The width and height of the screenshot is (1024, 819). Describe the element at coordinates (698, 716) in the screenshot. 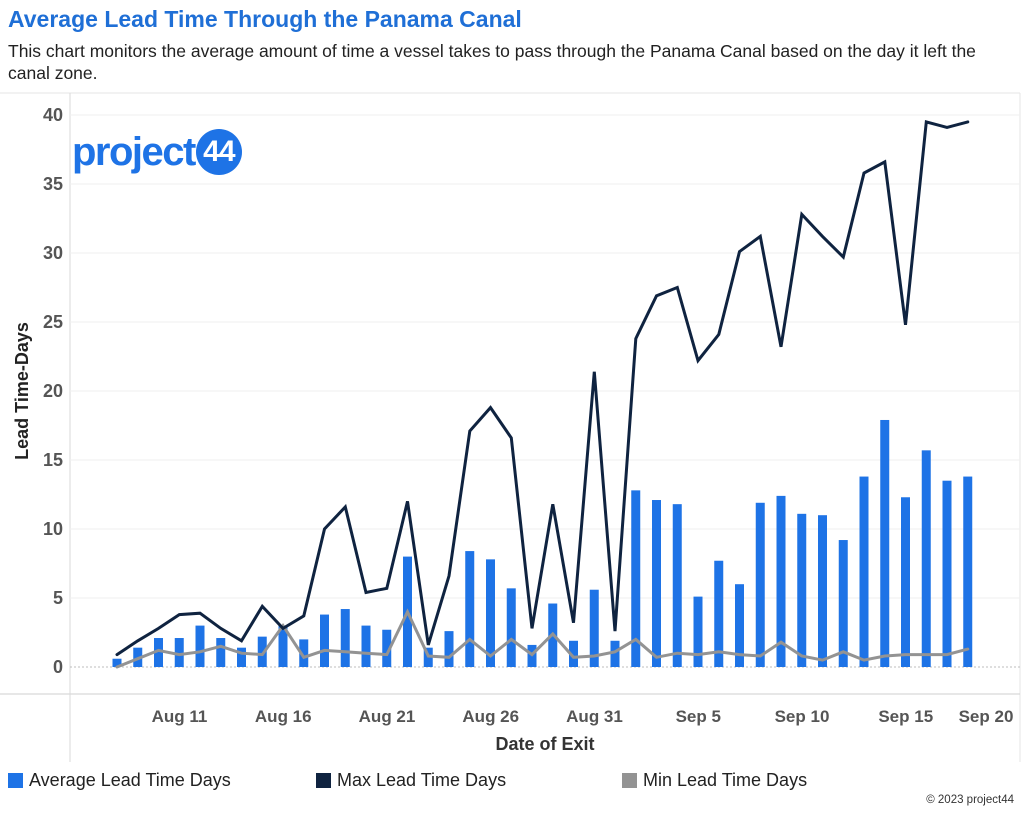

I see `x-tick-5: Sep 5` at that location.